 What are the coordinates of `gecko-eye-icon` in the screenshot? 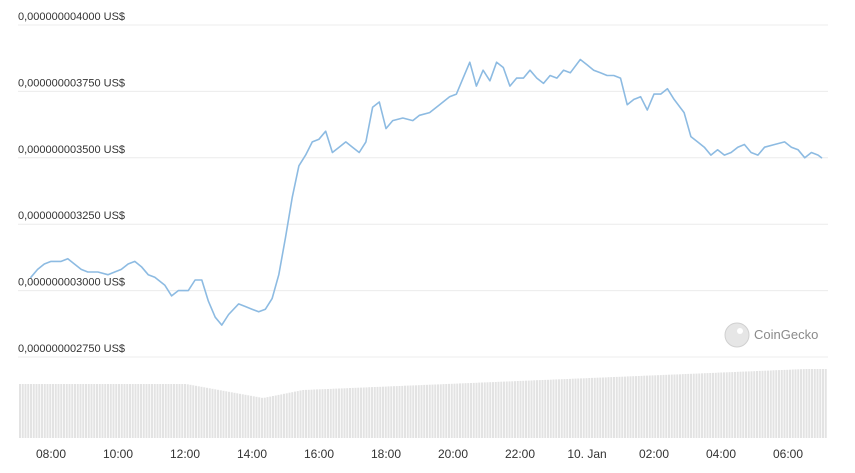 It's located at (740, 331).